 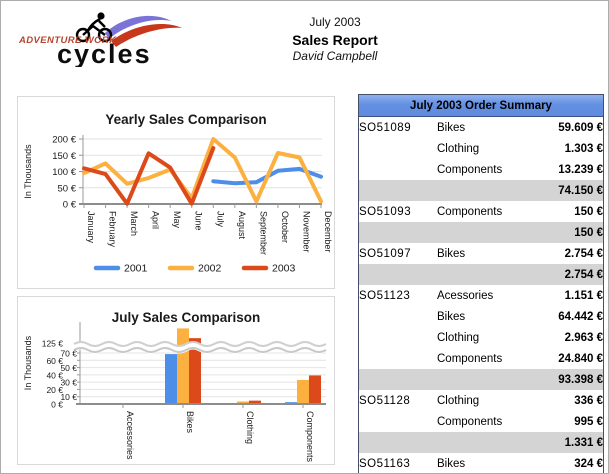 I want to click on order-amount: 59.609 €, so click(x=581, y=127).